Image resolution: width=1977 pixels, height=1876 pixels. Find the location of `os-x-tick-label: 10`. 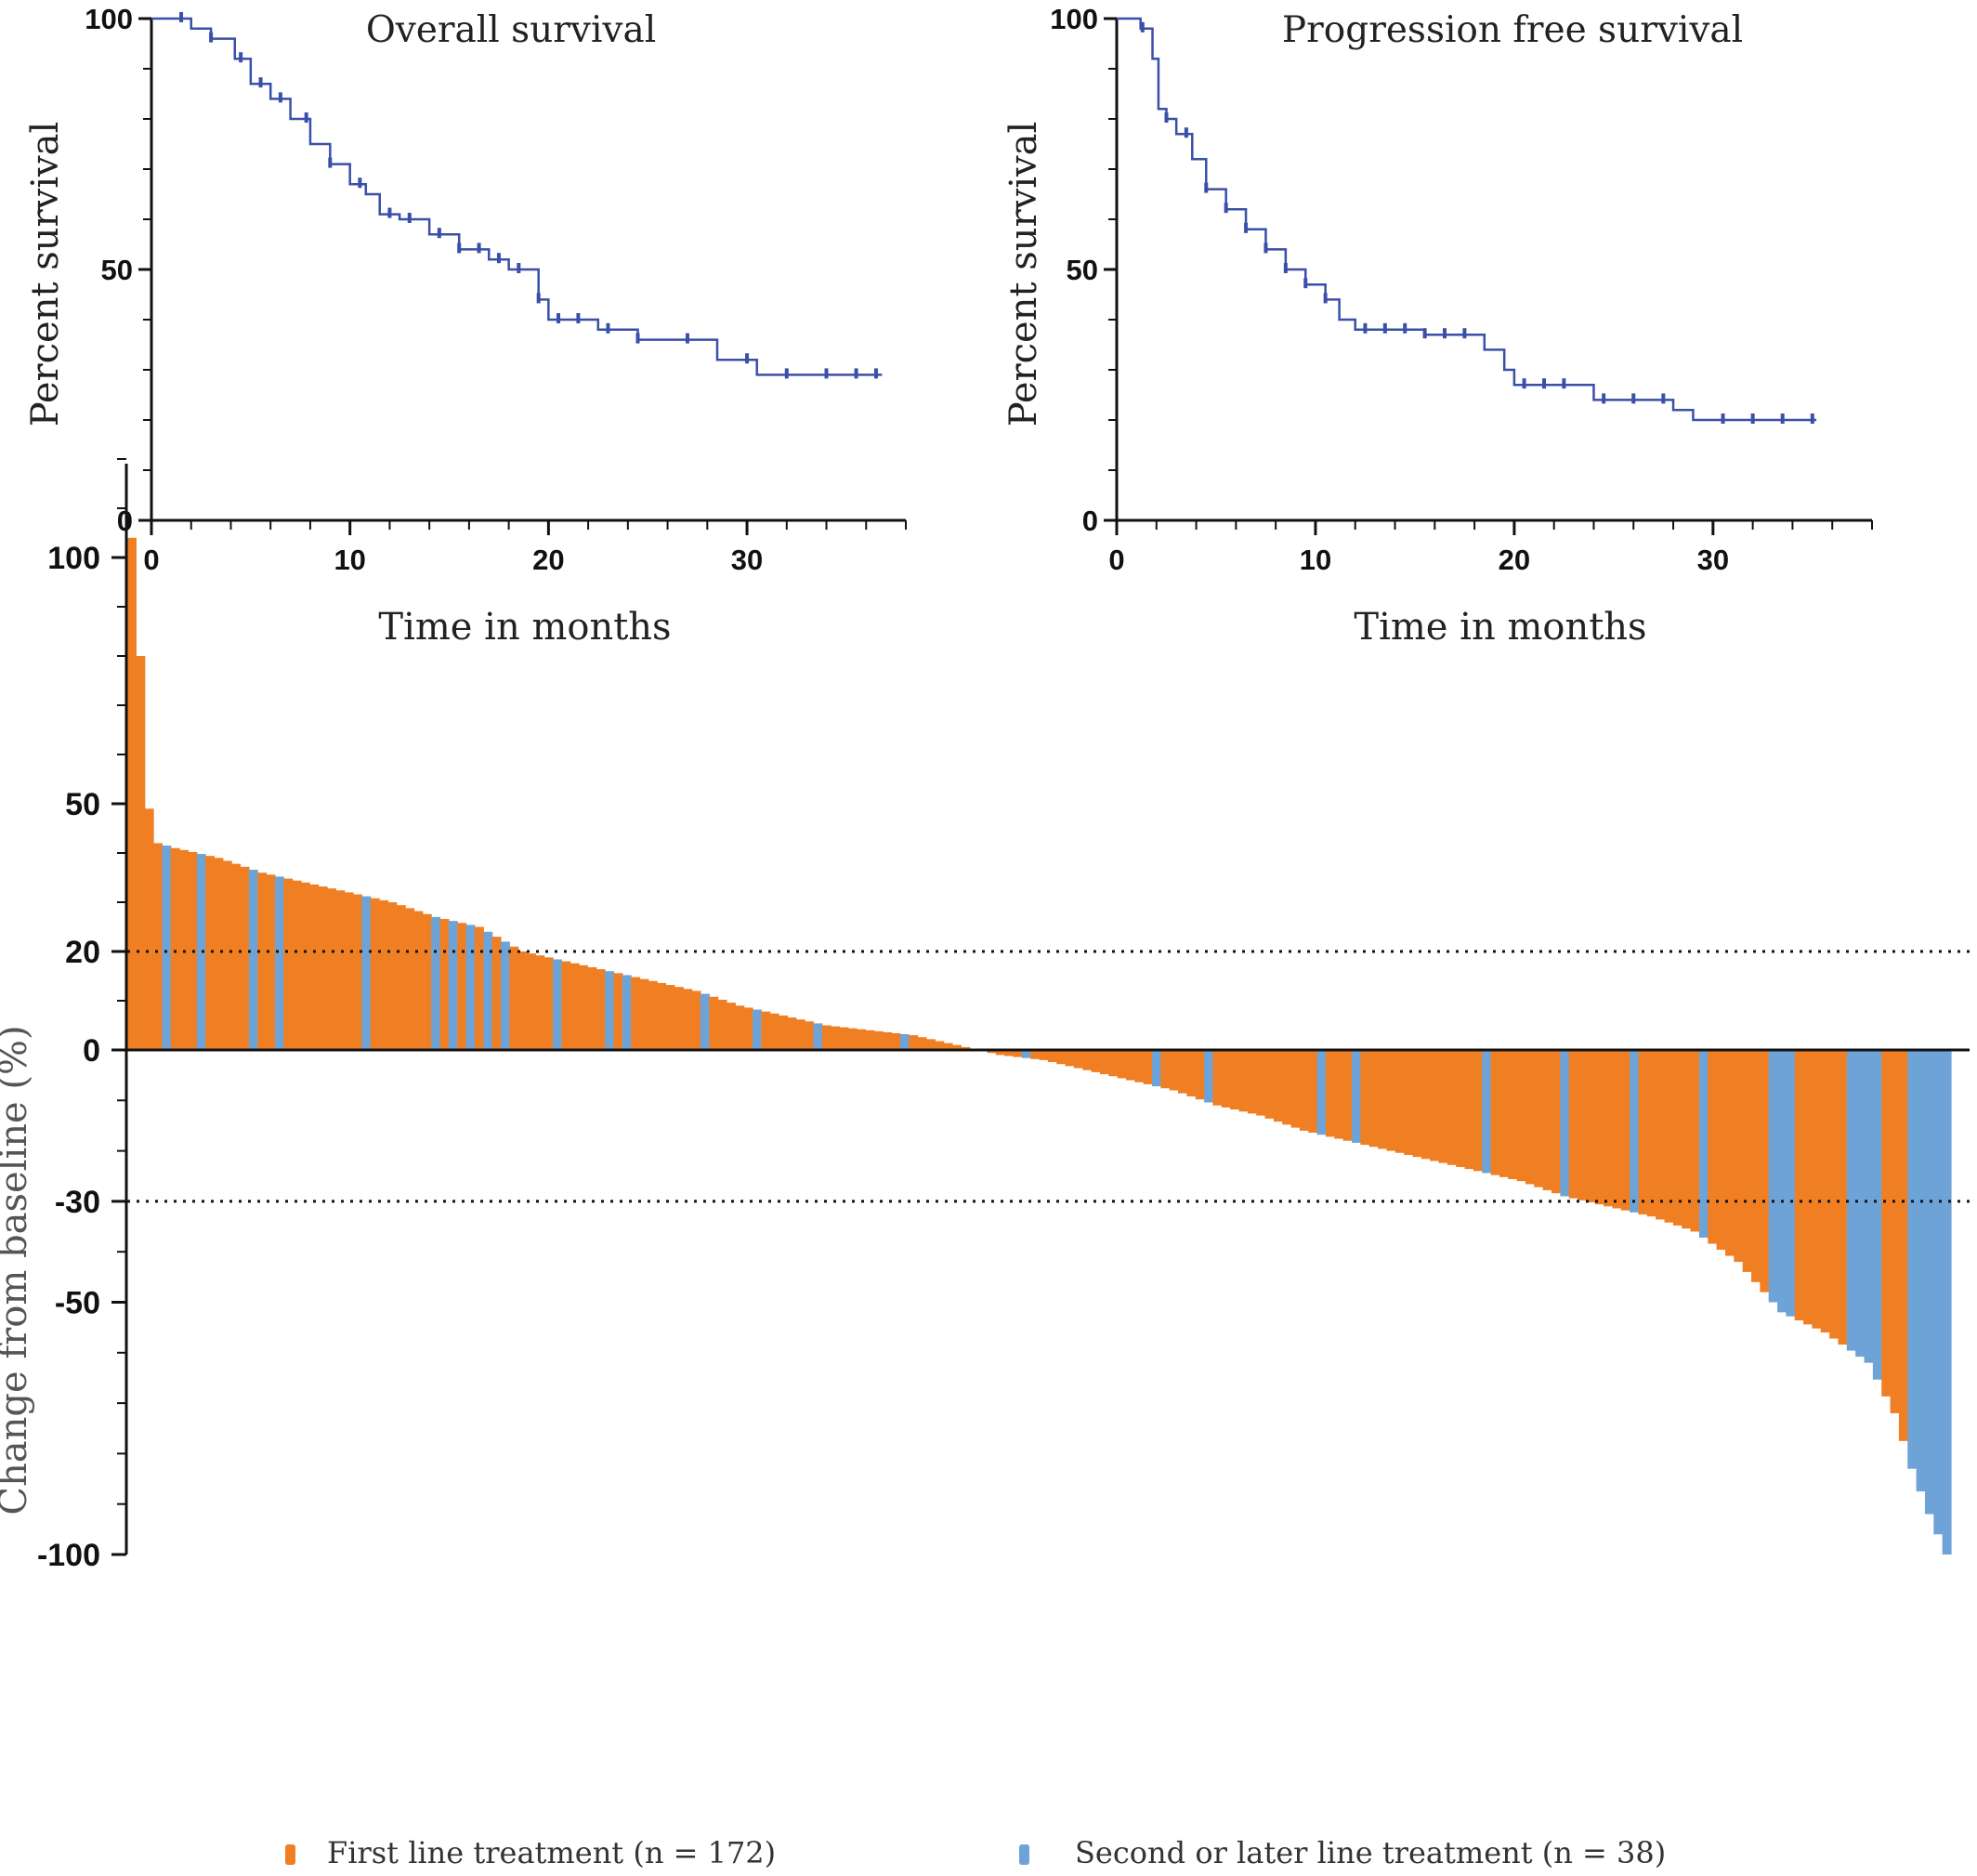

os-x-tick-label: 10 is located at coordinates (349, 560).